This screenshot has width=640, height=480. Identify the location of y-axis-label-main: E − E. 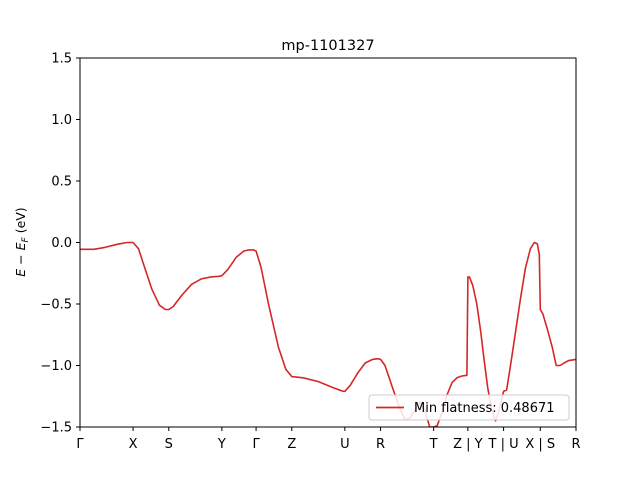
(20, 259).